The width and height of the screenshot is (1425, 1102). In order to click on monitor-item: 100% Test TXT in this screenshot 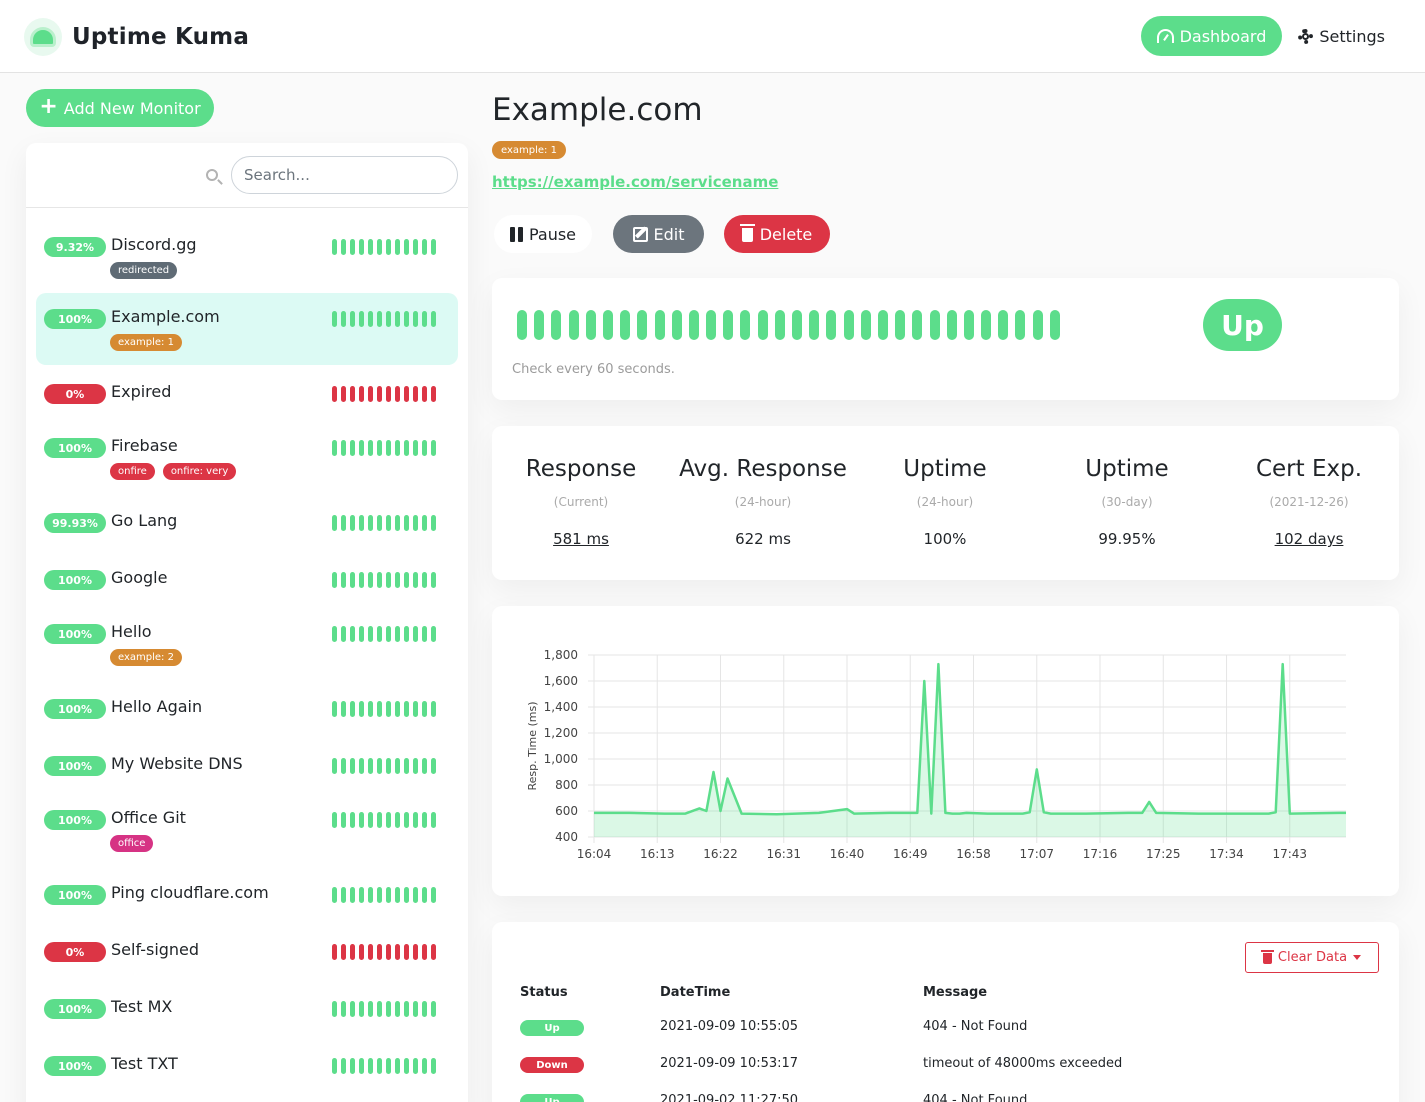, I will do `click(247, 1065)`.